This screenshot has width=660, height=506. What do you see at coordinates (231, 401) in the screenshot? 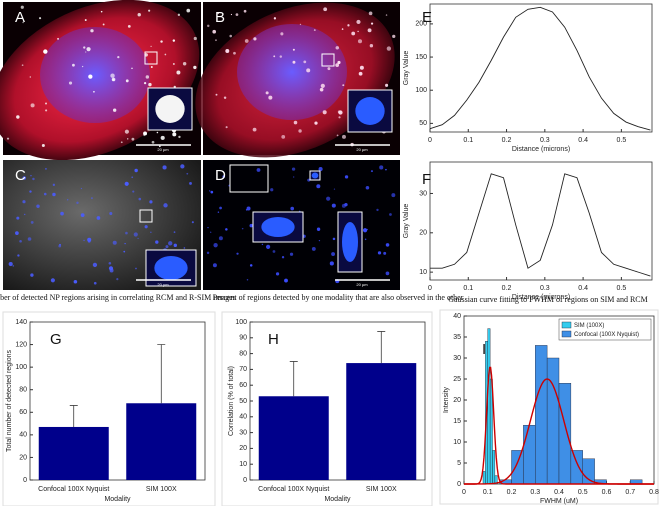
I see `y-axis-label: Correlation (% of total)` at bounding box center [231, 401].